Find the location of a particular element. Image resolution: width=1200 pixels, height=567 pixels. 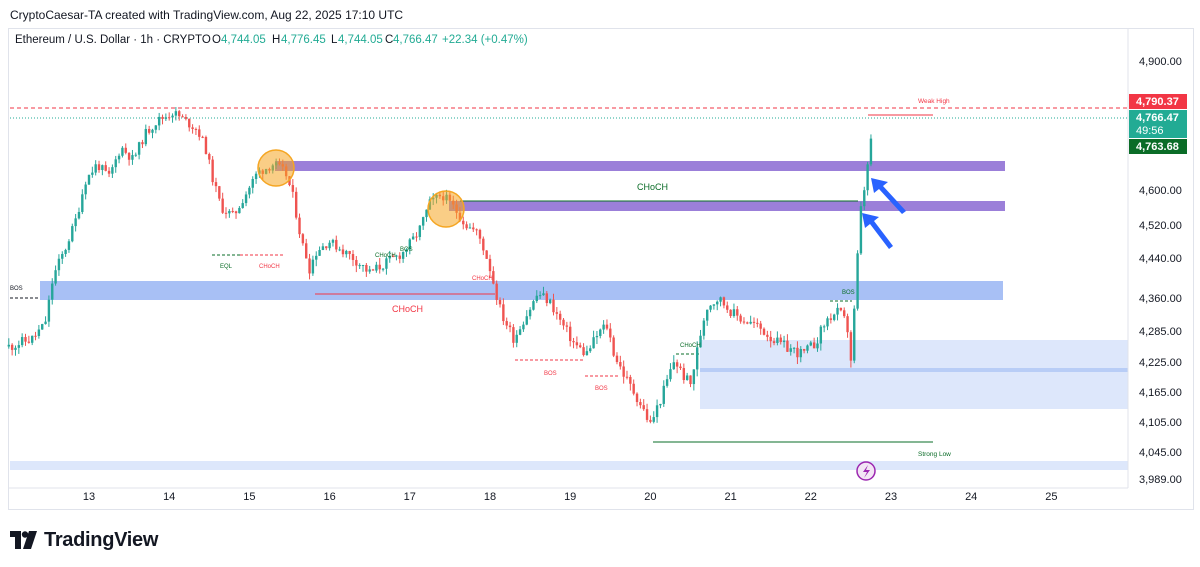

eql-label: EQL is located at coordinates (226, 267).